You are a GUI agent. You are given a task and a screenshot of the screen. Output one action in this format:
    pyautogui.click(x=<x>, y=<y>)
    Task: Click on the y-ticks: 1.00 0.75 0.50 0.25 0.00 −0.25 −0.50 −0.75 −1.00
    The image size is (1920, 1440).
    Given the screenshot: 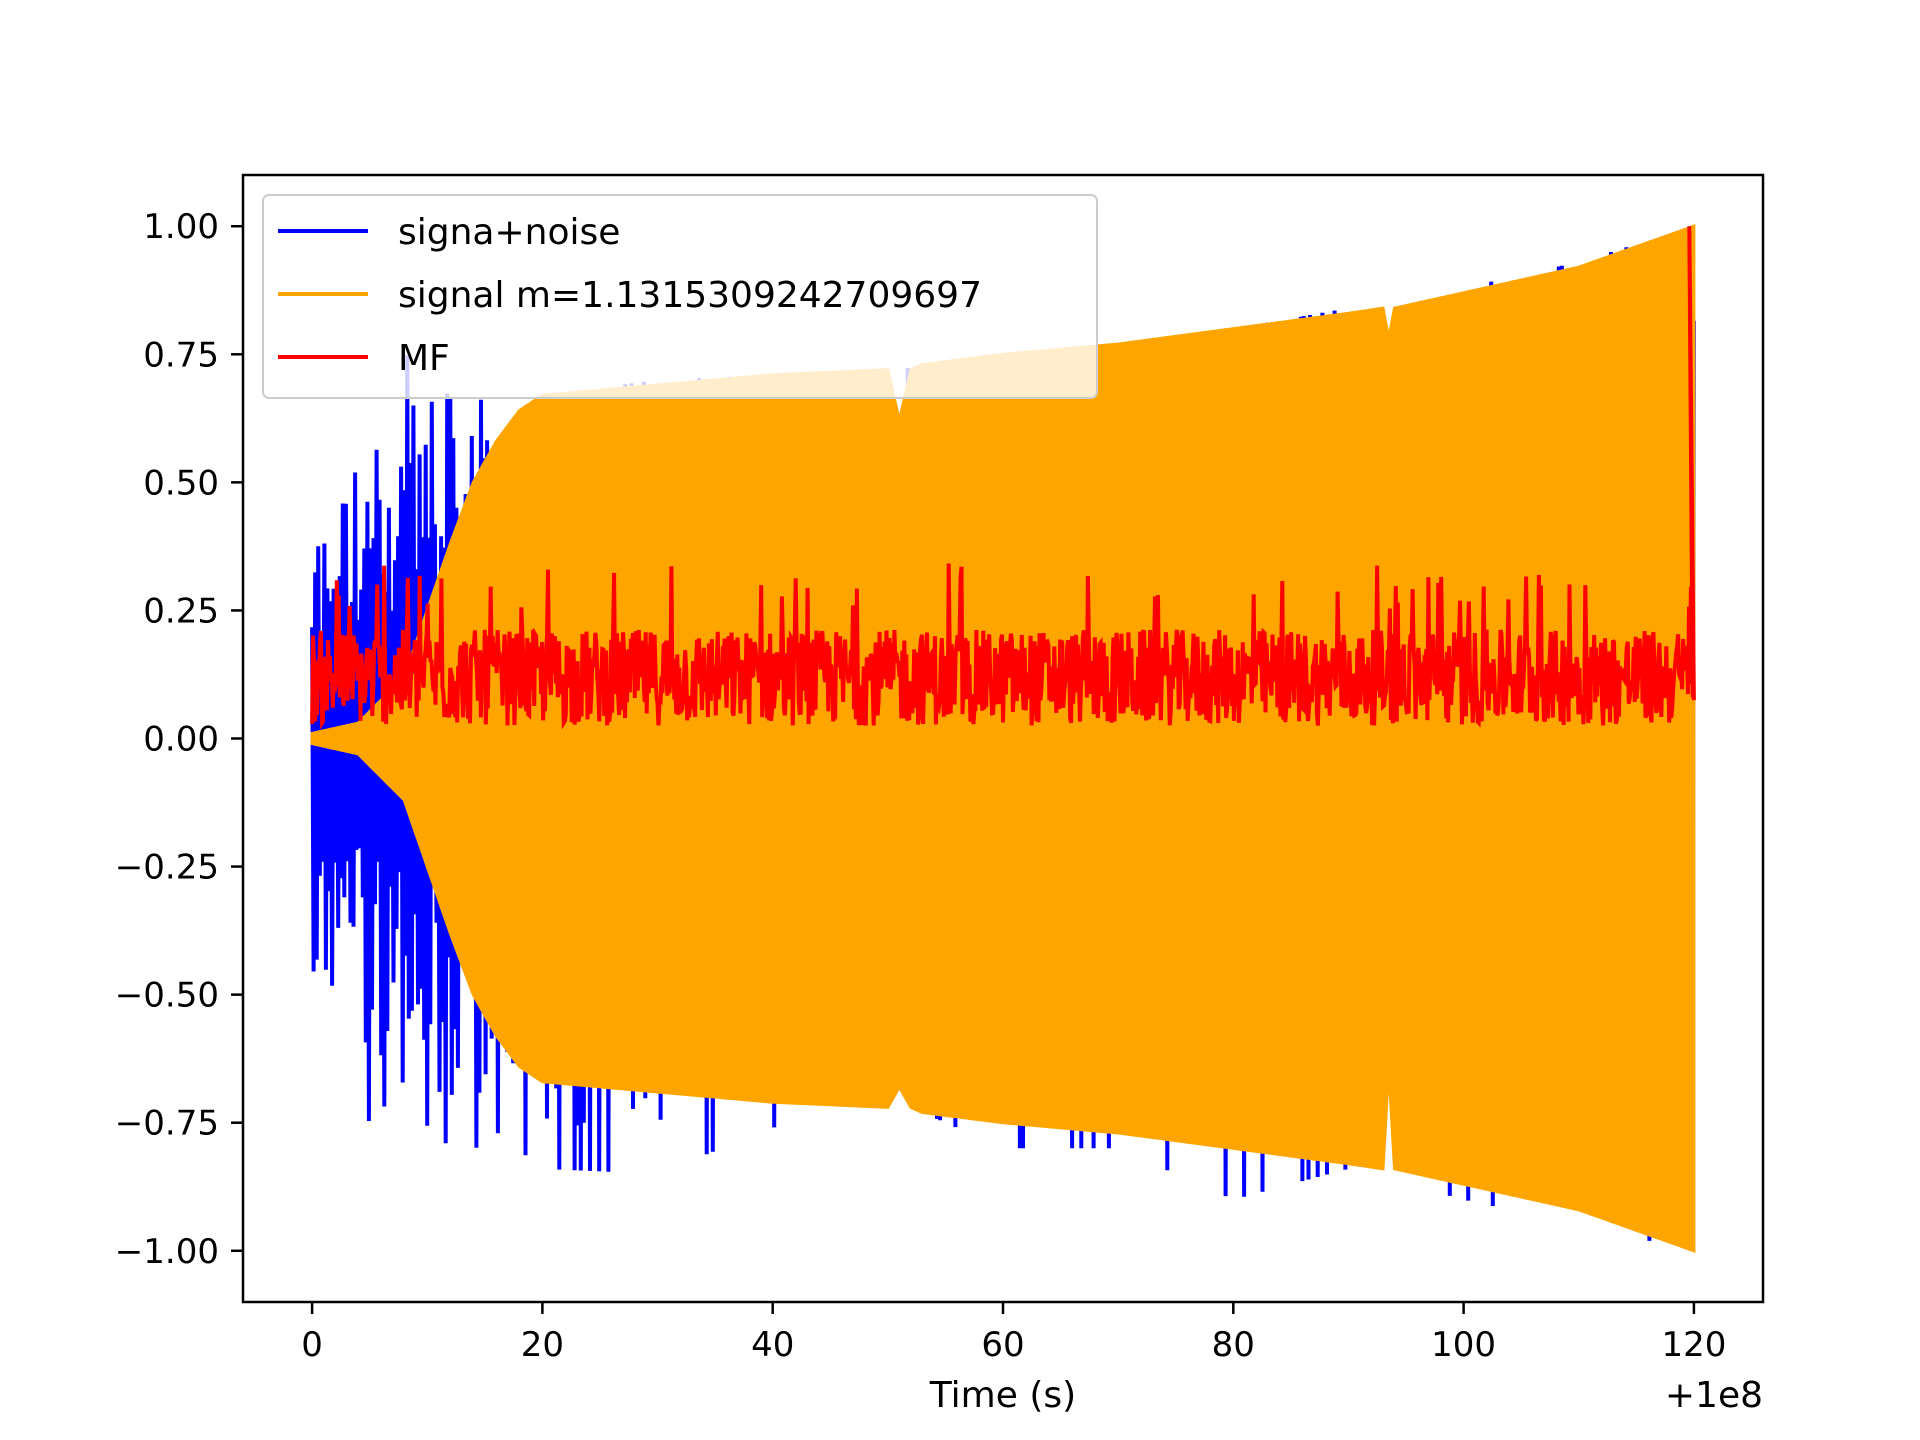 What is the action you would take?
    pyautogui.click(x=179, y=739)
    